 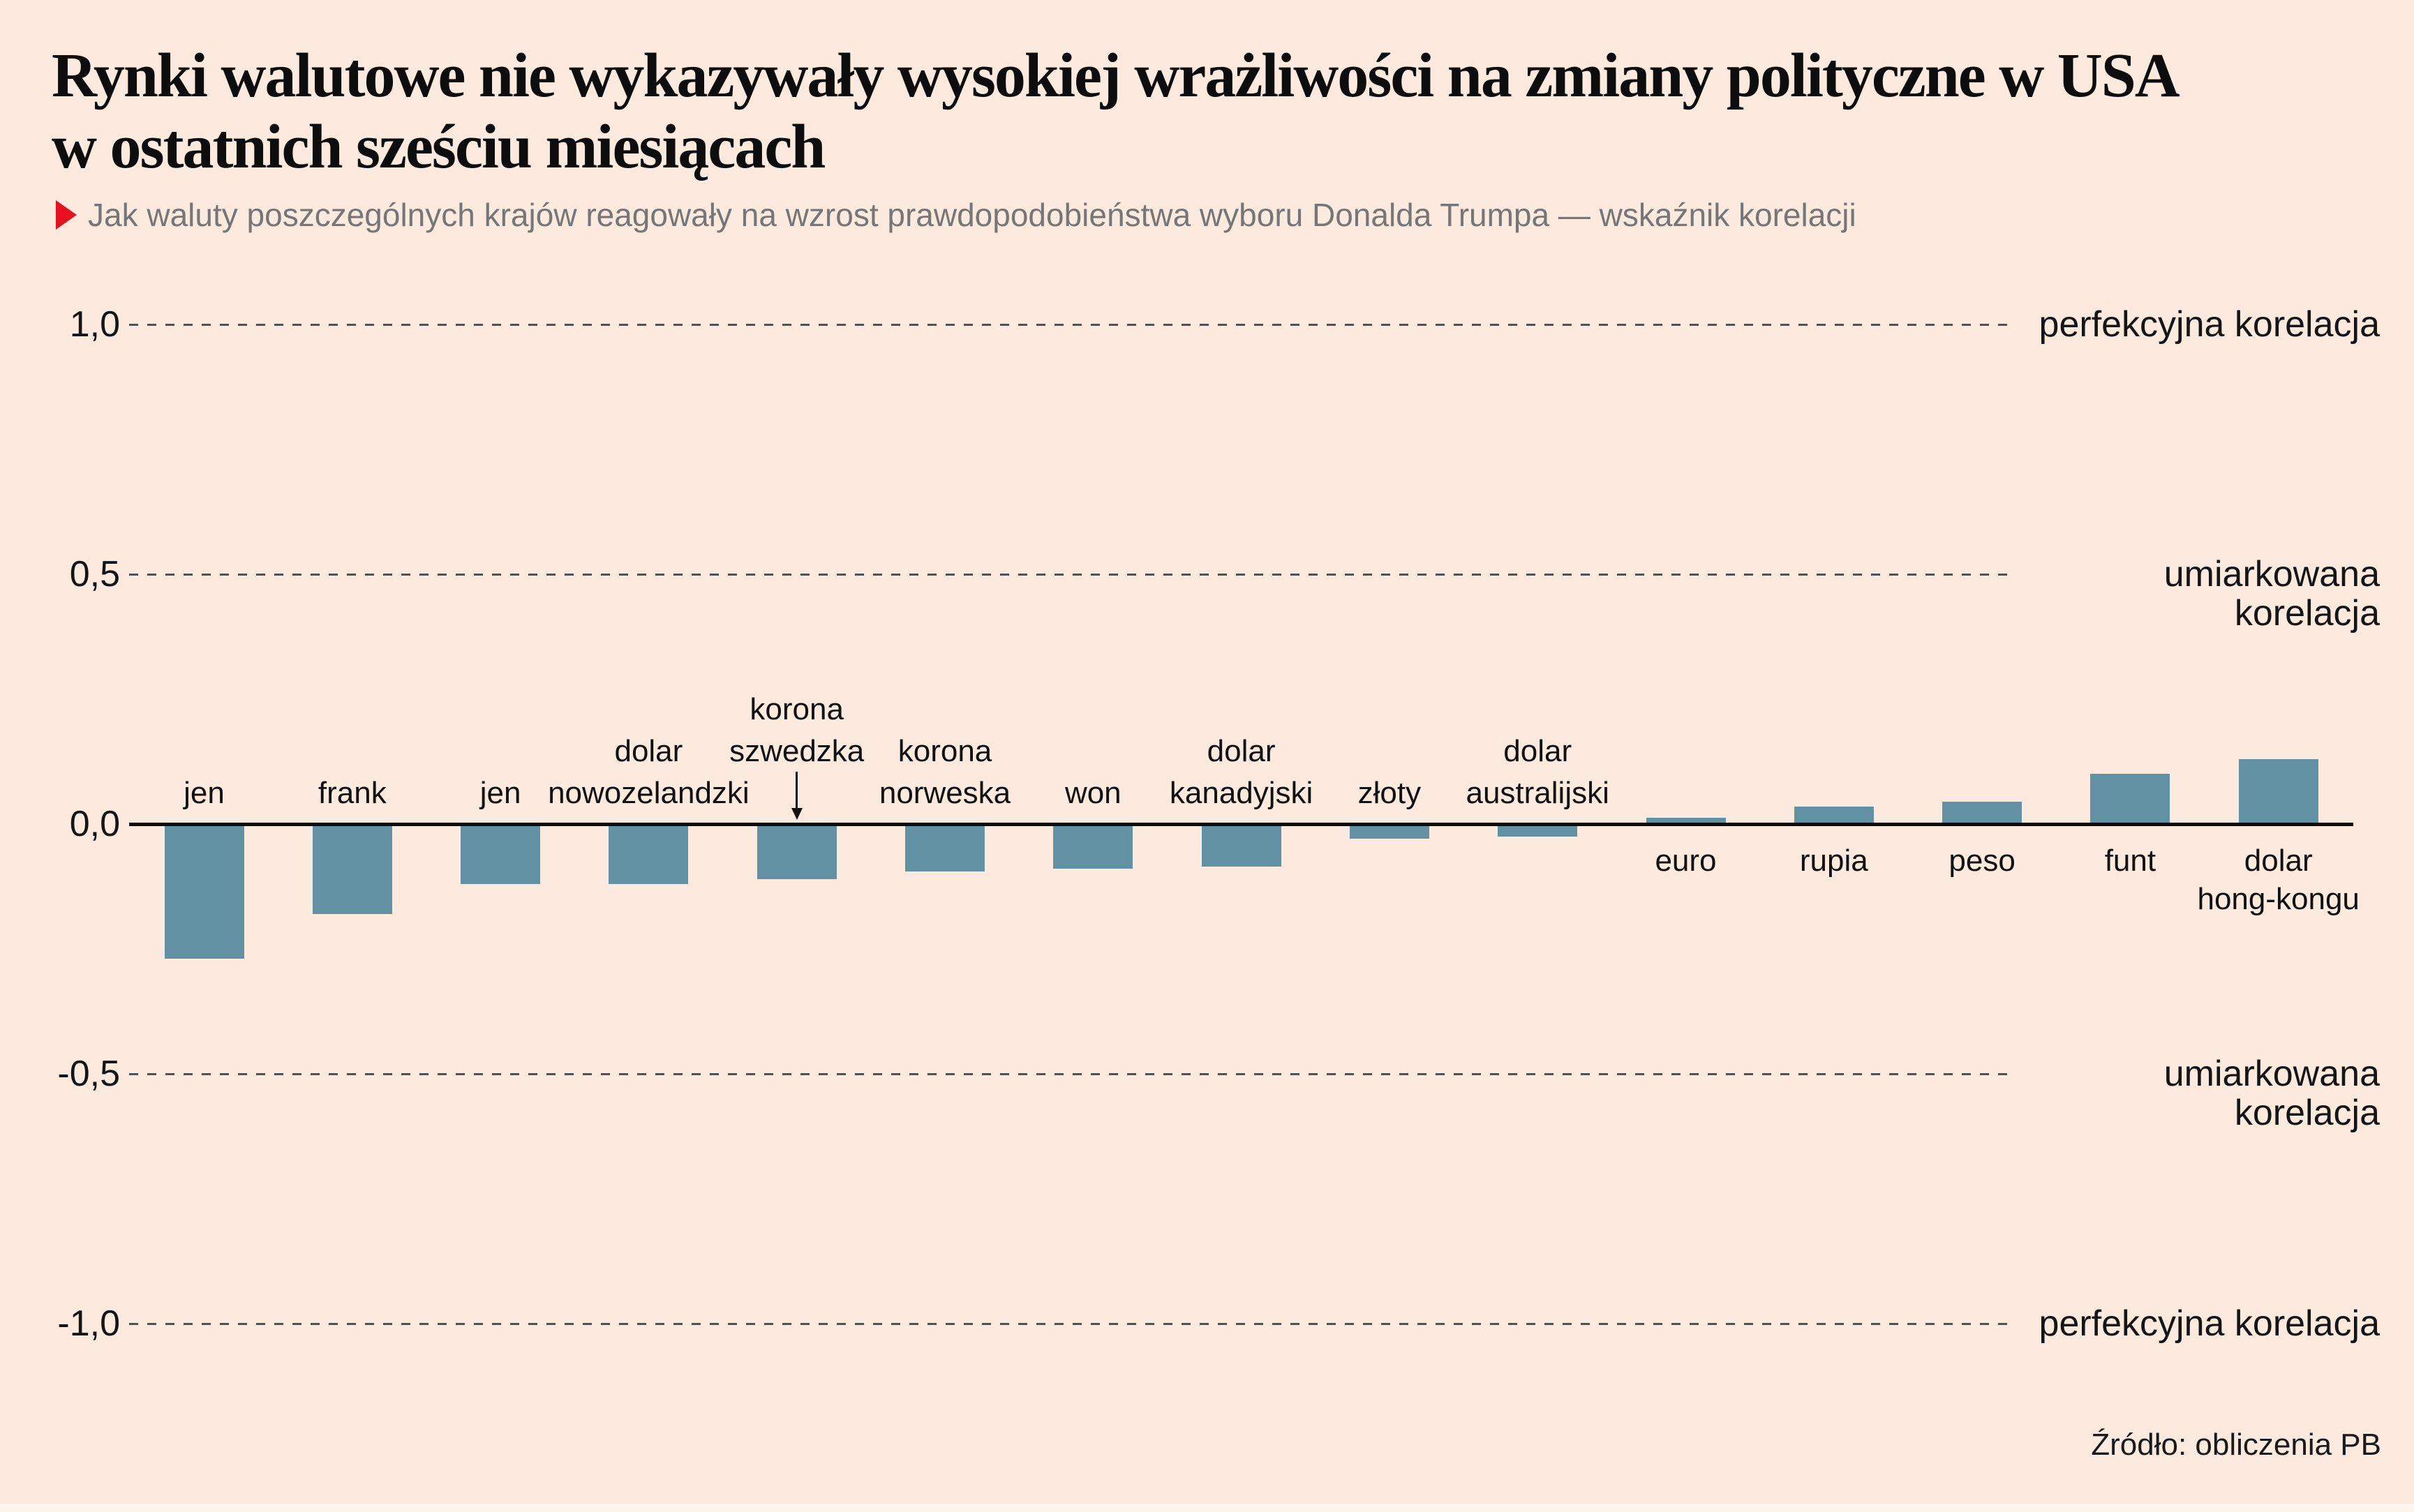 I want to click on label-arrow-shaft, so click(x=797, y=790).